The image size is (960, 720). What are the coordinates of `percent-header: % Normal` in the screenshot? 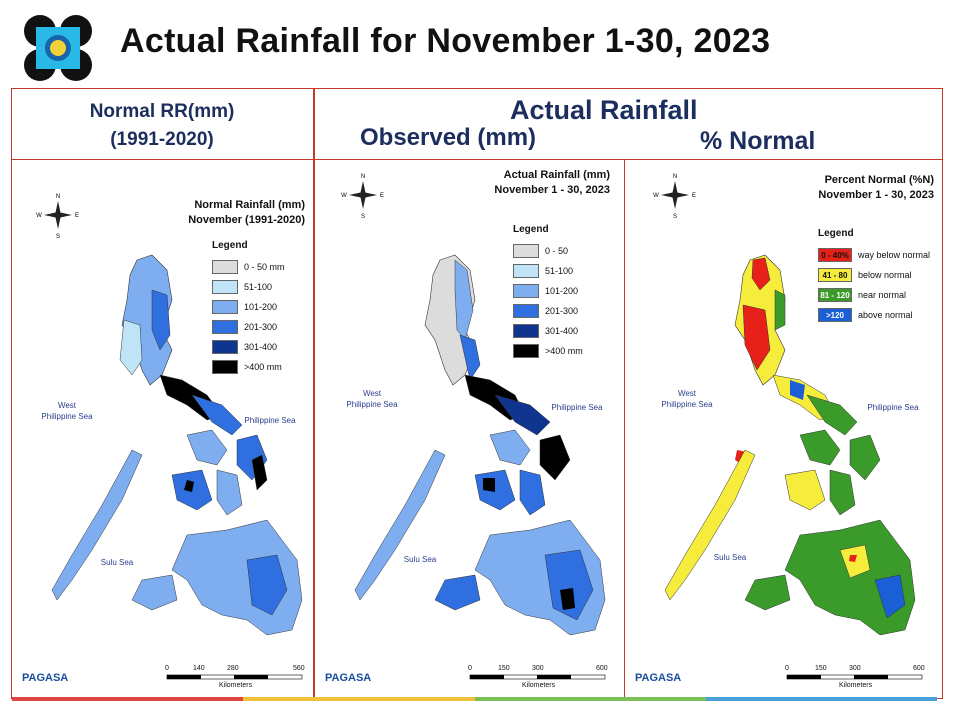 It's located at (758, 141).